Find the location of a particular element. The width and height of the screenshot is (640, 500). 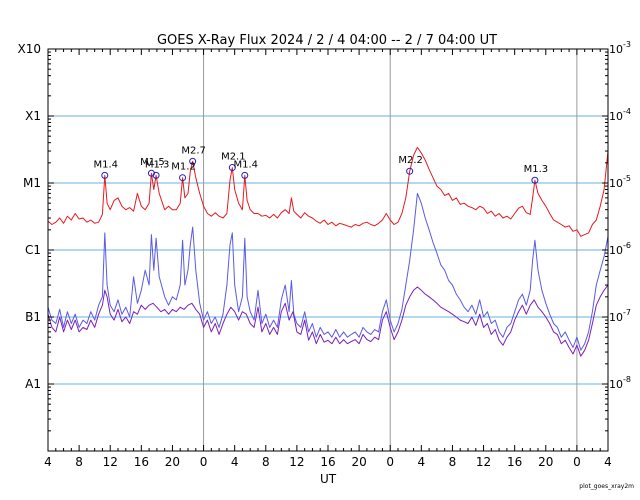

left-axis-label: X10 is located at coordinates (30, 49).